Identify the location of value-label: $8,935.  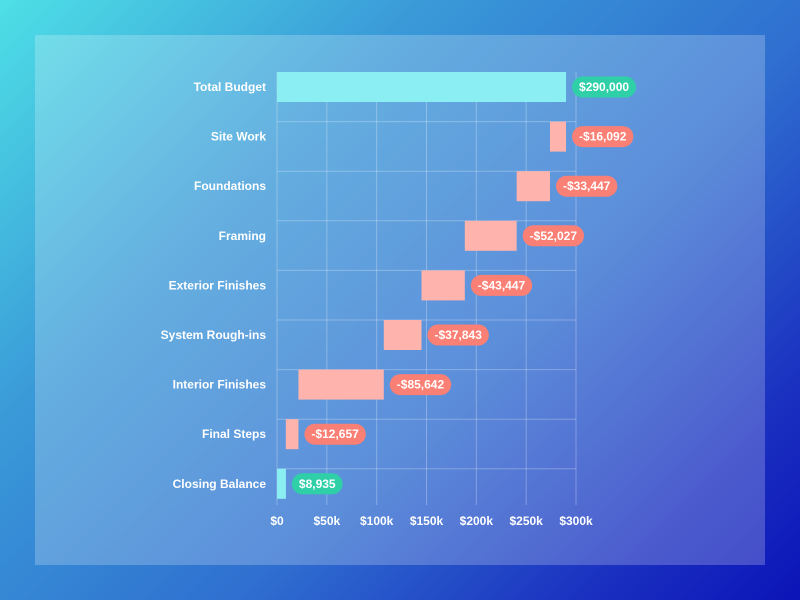
(317, 484).